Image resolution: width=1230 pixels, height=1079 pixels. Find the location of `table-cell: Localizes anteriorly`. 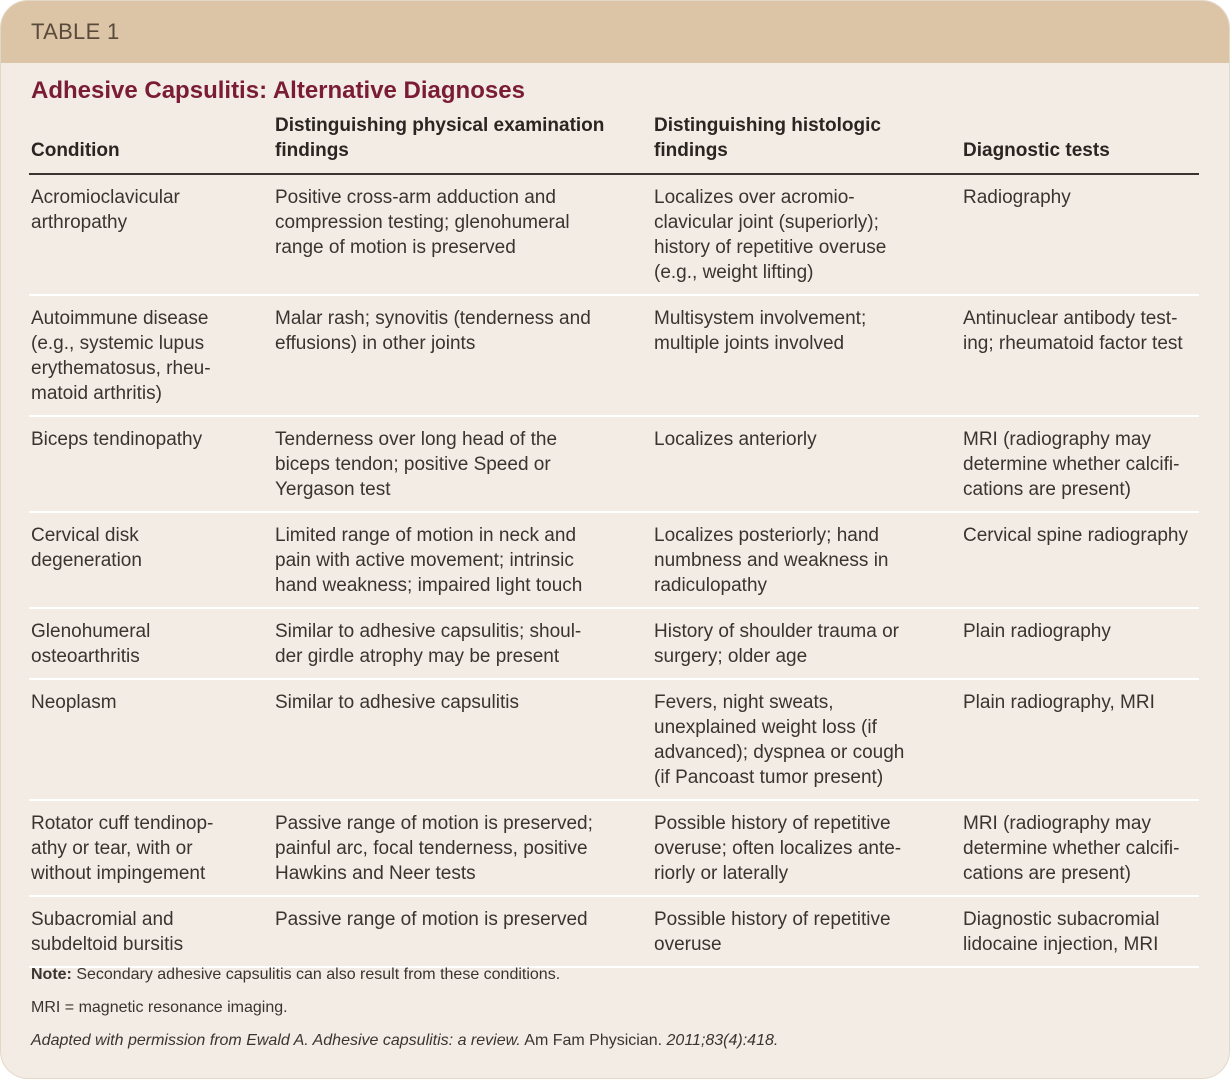

table-cell: Localizes anteriorly is located at coordinates (806, 464).